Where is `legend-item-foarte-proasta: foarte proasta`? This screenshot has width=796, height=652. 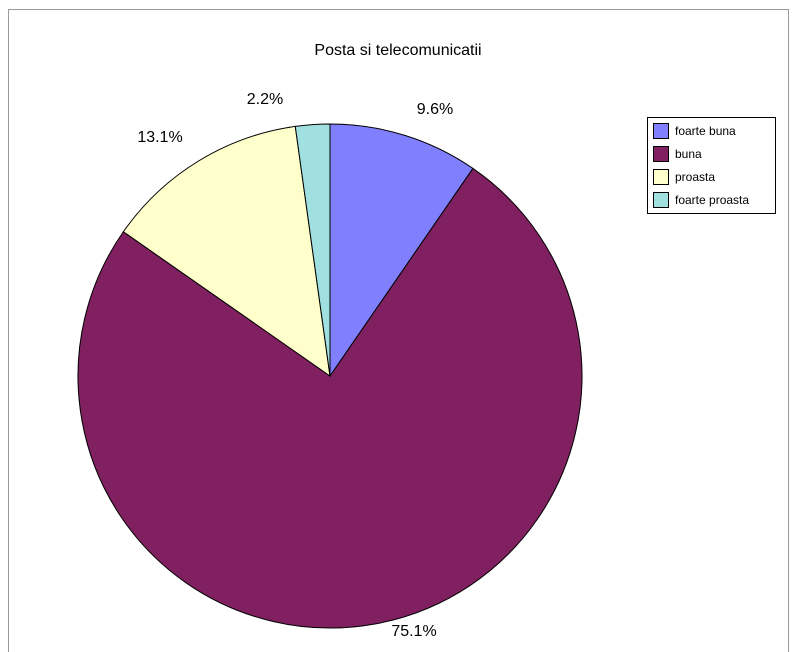 legend-item-foarte-proasta: foarte proasta is located at coordinates (701, 200).